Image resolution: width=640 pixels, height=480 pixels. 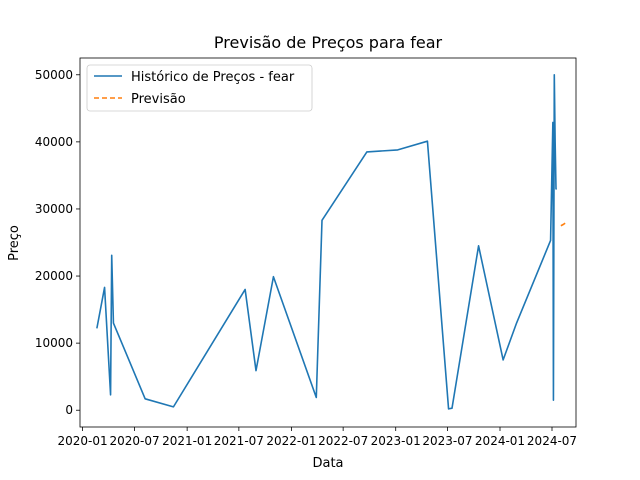 I want to click on x-tick-label: 2020-07, so click(x=135, y=441).